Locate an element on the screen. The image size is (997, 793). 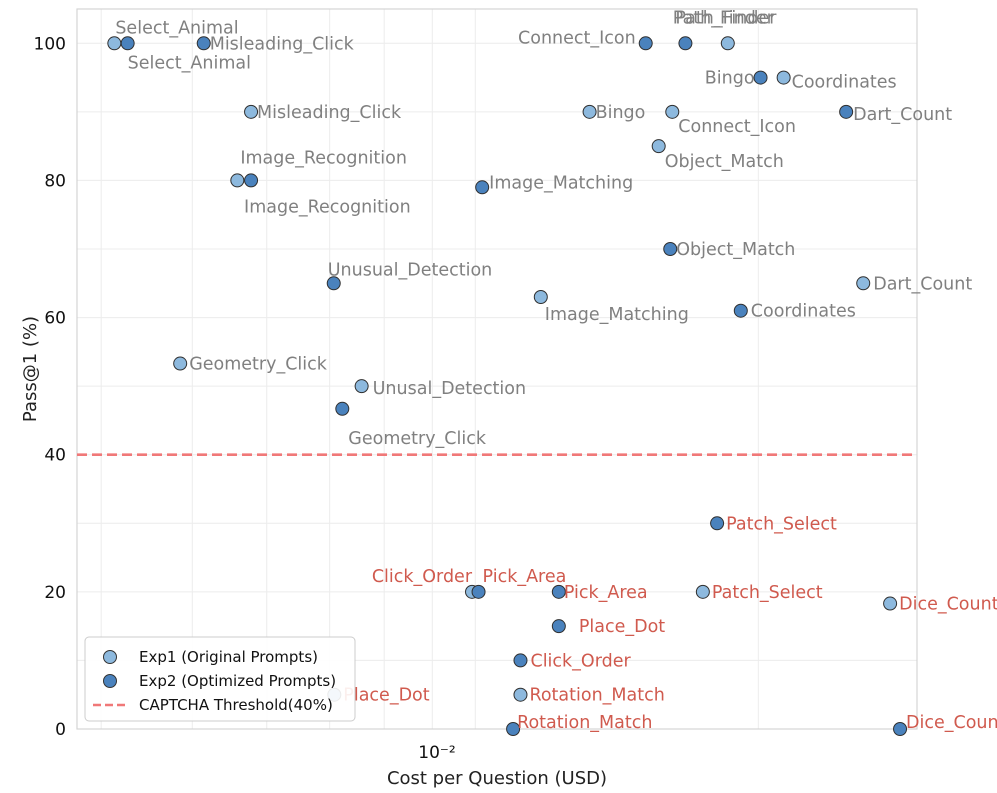
y-axis-title: Pass@1 (%) is located at coordinates (30, 369).